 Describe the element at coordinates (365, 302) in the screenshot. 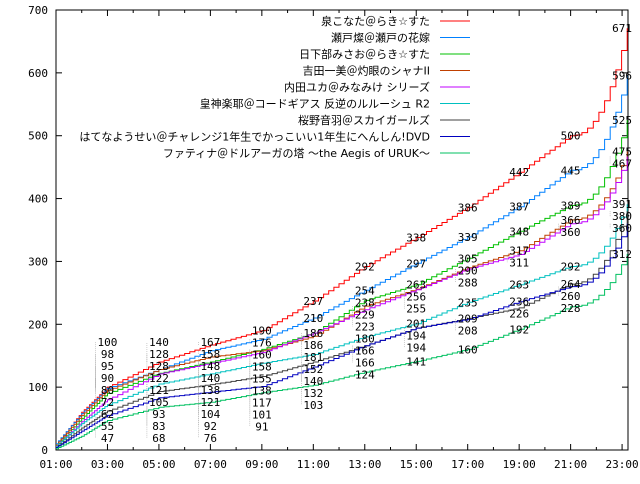

I see `data-label: 238` at that location.